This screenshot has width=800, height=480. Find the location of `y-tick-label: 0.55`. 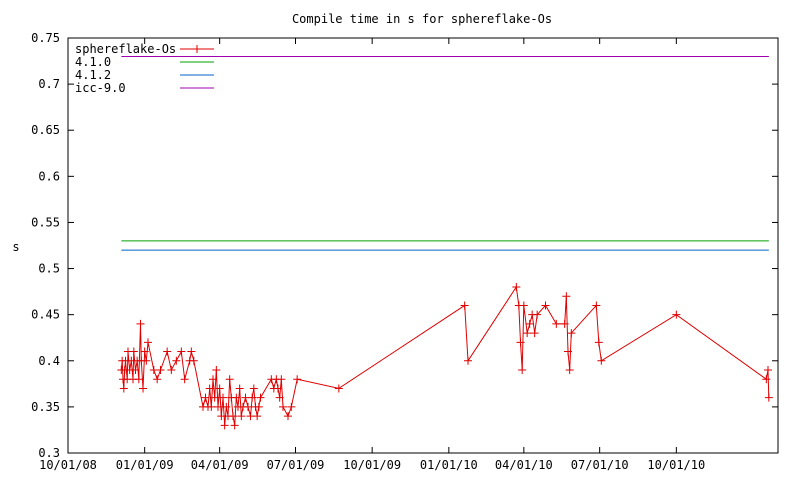

y-tick-label: 0.55 is located at coordinates (45, 222).